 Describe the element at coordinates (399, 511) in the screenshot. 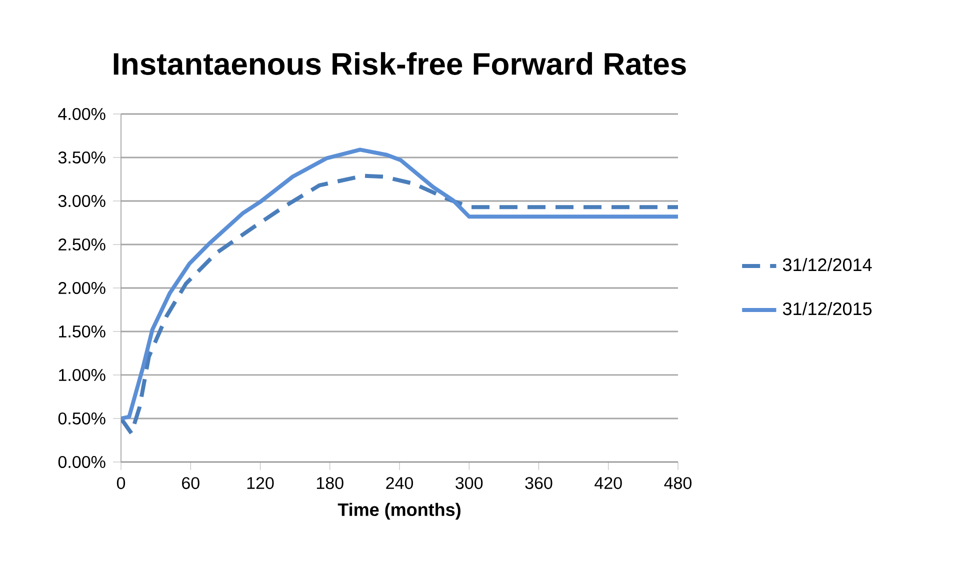

I see `x-axis-title: Time (months)` at that location.